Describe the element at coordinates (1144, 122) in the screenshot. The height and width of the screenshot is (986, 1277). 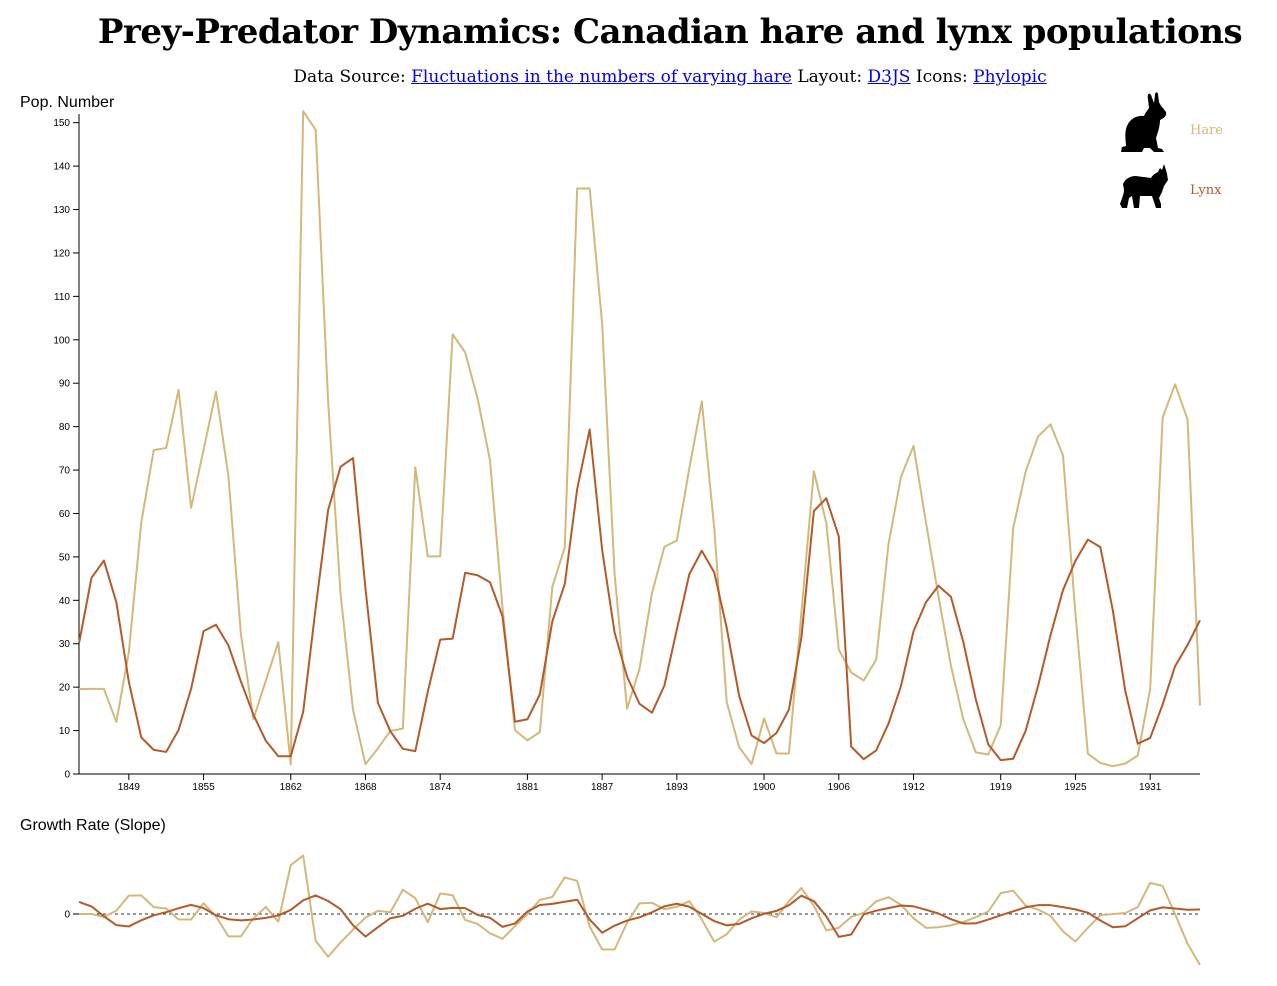
I see `hare-silhouette-icon` at that location.